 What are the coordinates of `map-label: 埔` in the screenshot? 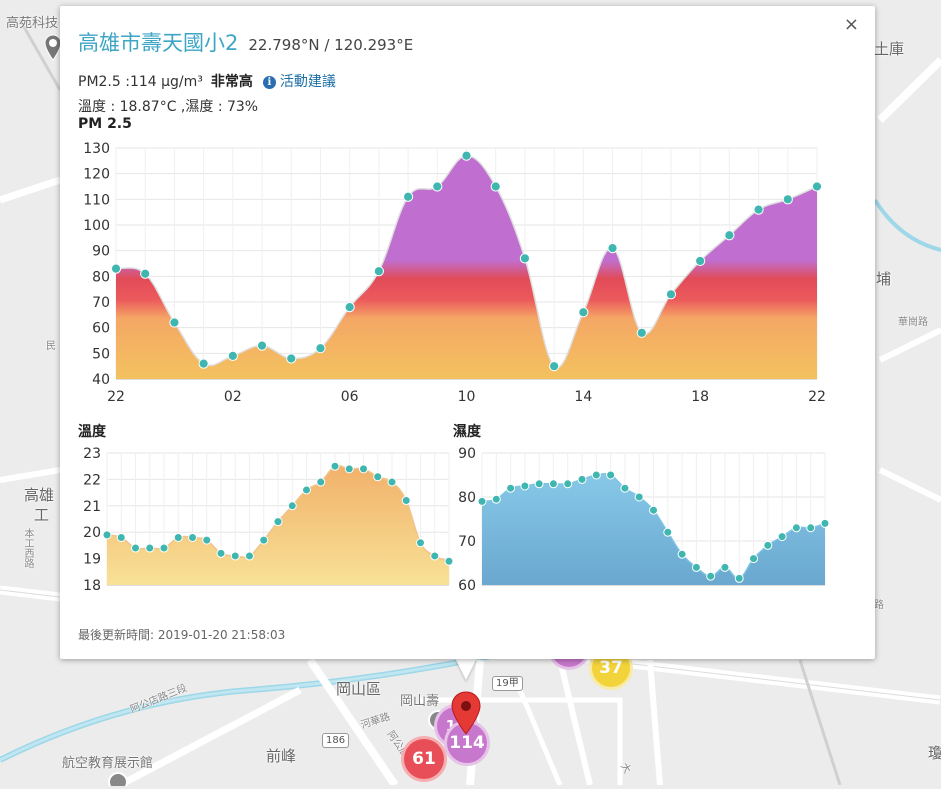 It's located at (884, 279).